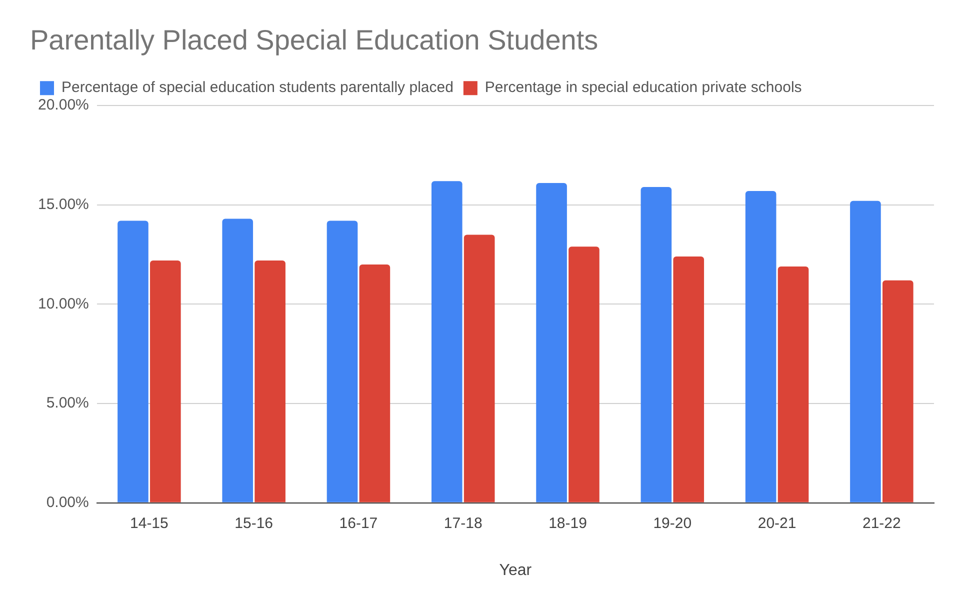 This screenshot has width=959, height=599. I want to click on x-tick-label: 16-17, so click(358, 523).